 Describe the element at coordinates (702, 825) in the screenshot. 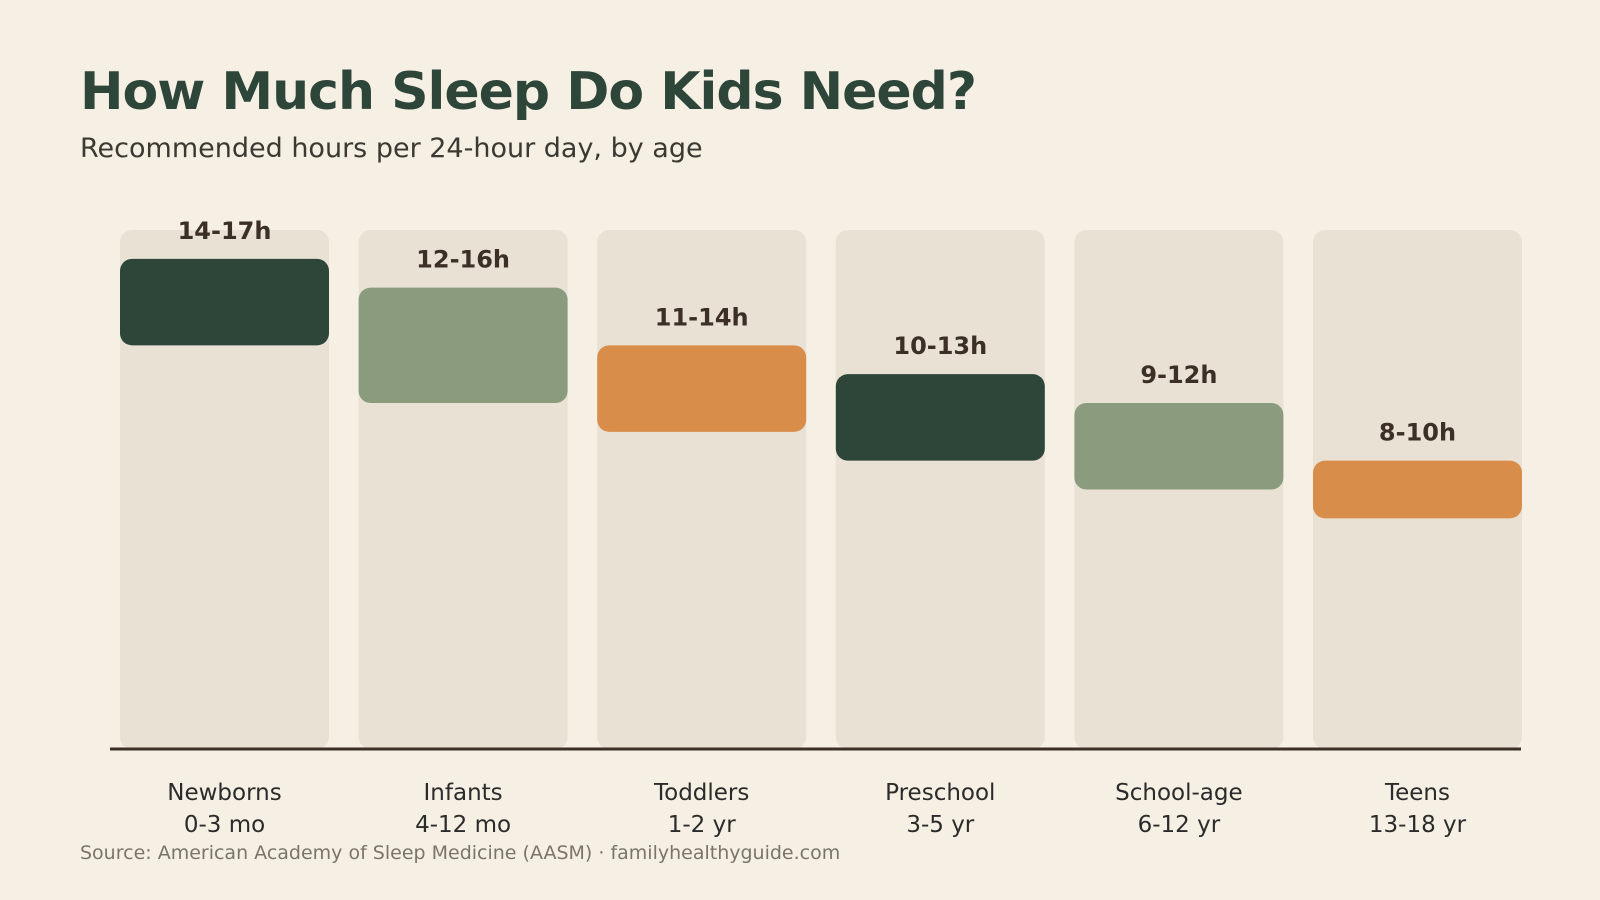

I see `category-age-label: 1-2 yr` at that location.